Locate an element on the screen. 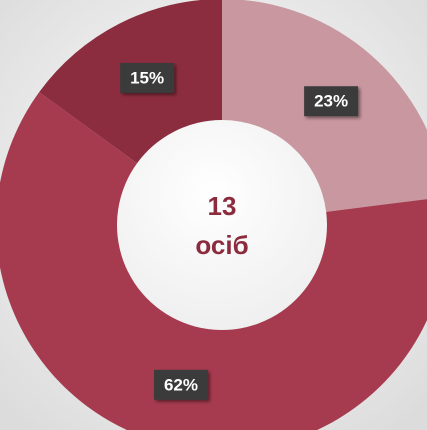  value-label: 23% is located at coordinates (331, 101).